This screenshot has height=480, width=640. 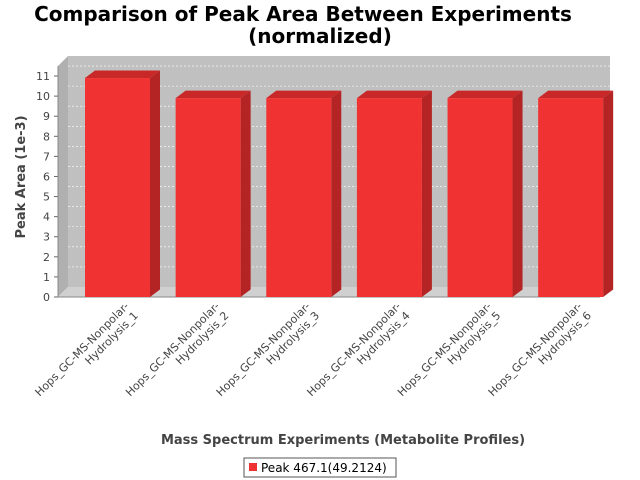 What do you see at coordinates (46, 156) in the screenshot?
I see `y-tick-label: 7` at bounding box center [46, 156].